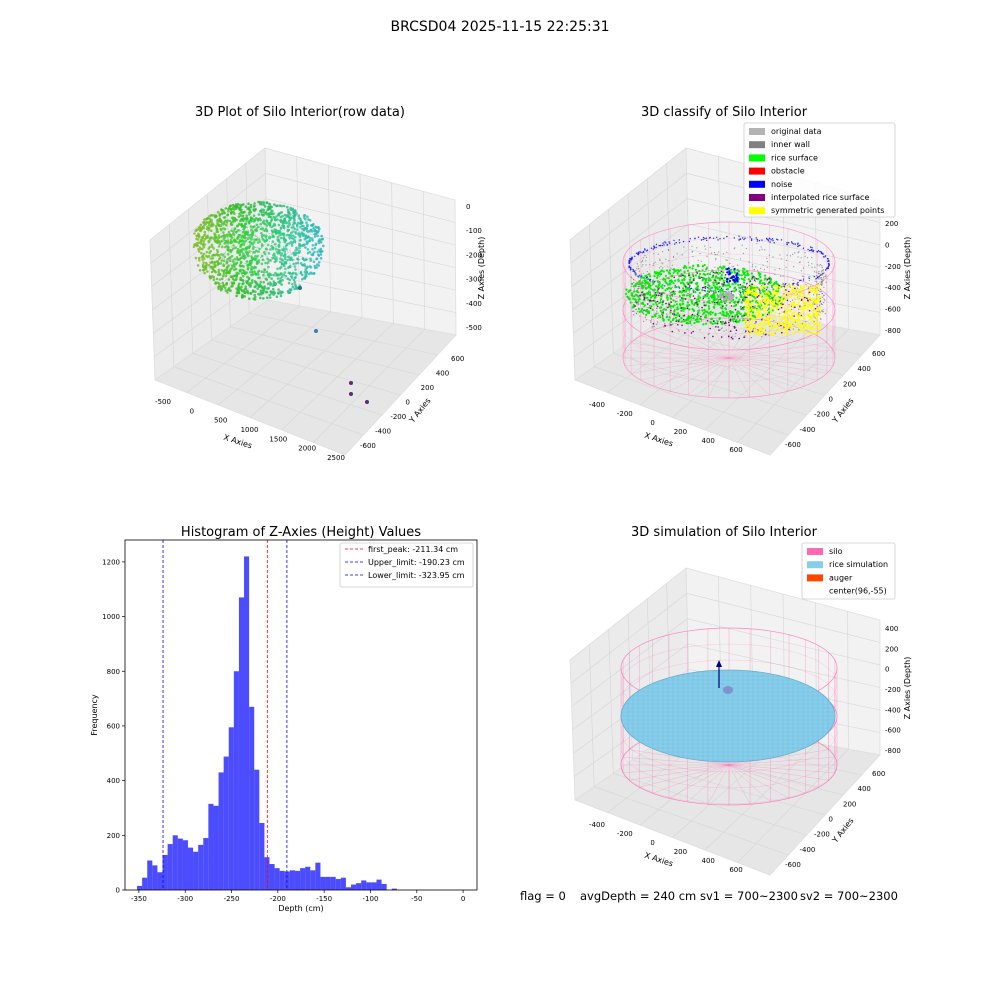 This screenshot has height=1000, width=1000. I want to click on histogram-x-ticks: -350 -300 -250 -200 -150 -100 -50 0, so click(298, 896).